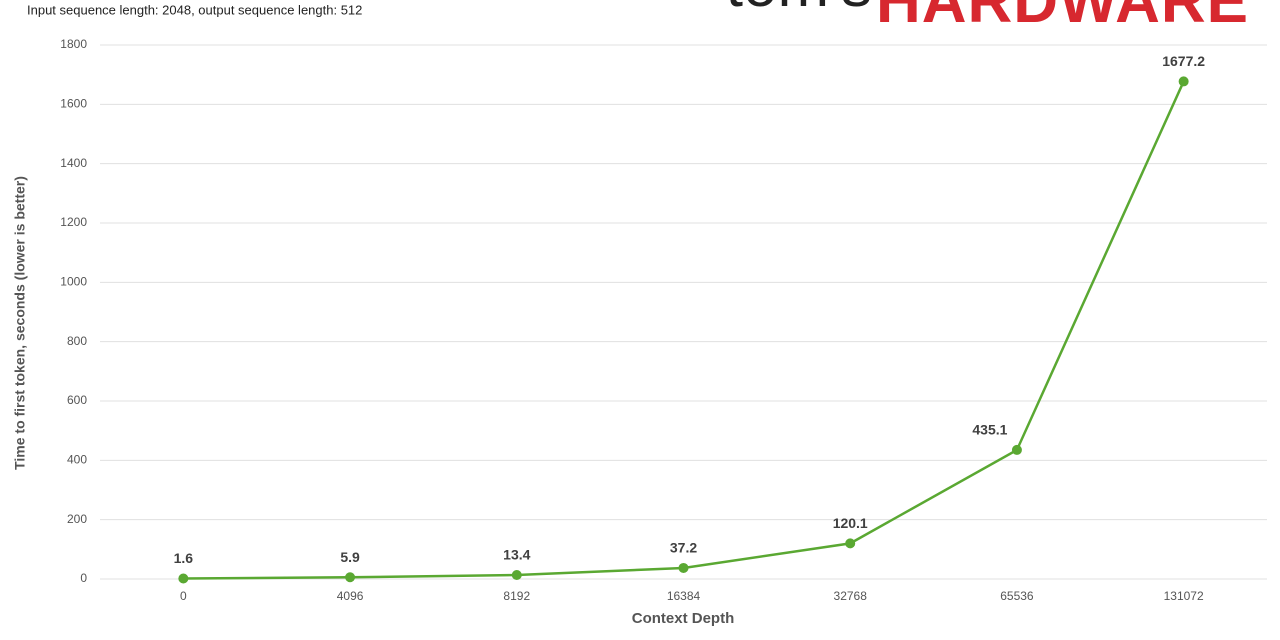  I want to click on y-tick-label: 0, so click(83, 578).